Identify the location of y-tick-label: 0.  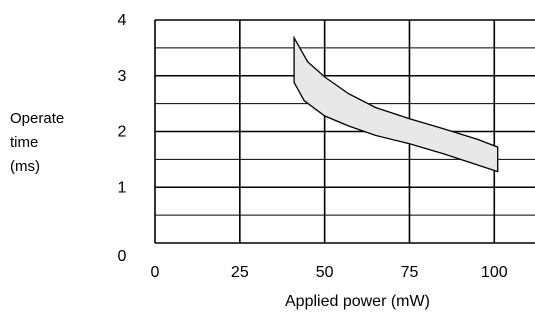
(122, 256).